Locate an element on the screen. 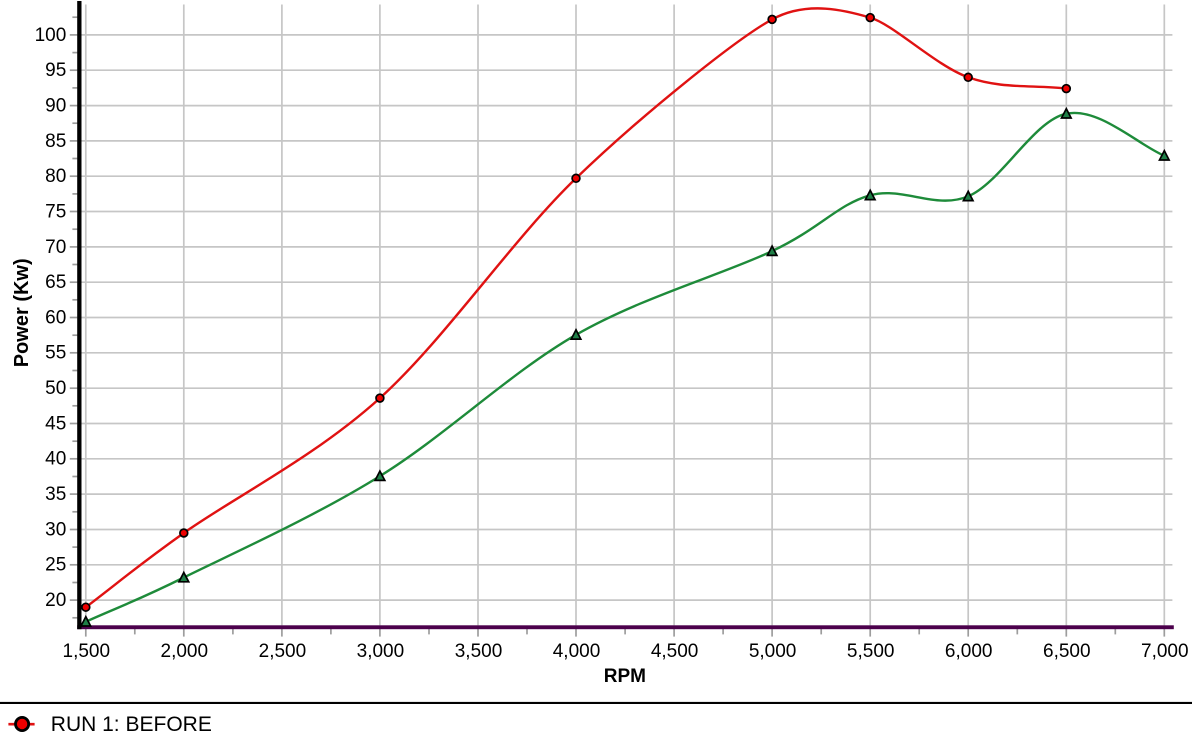  svg-text: Power (Kw) is located at coordinates (22, 312).